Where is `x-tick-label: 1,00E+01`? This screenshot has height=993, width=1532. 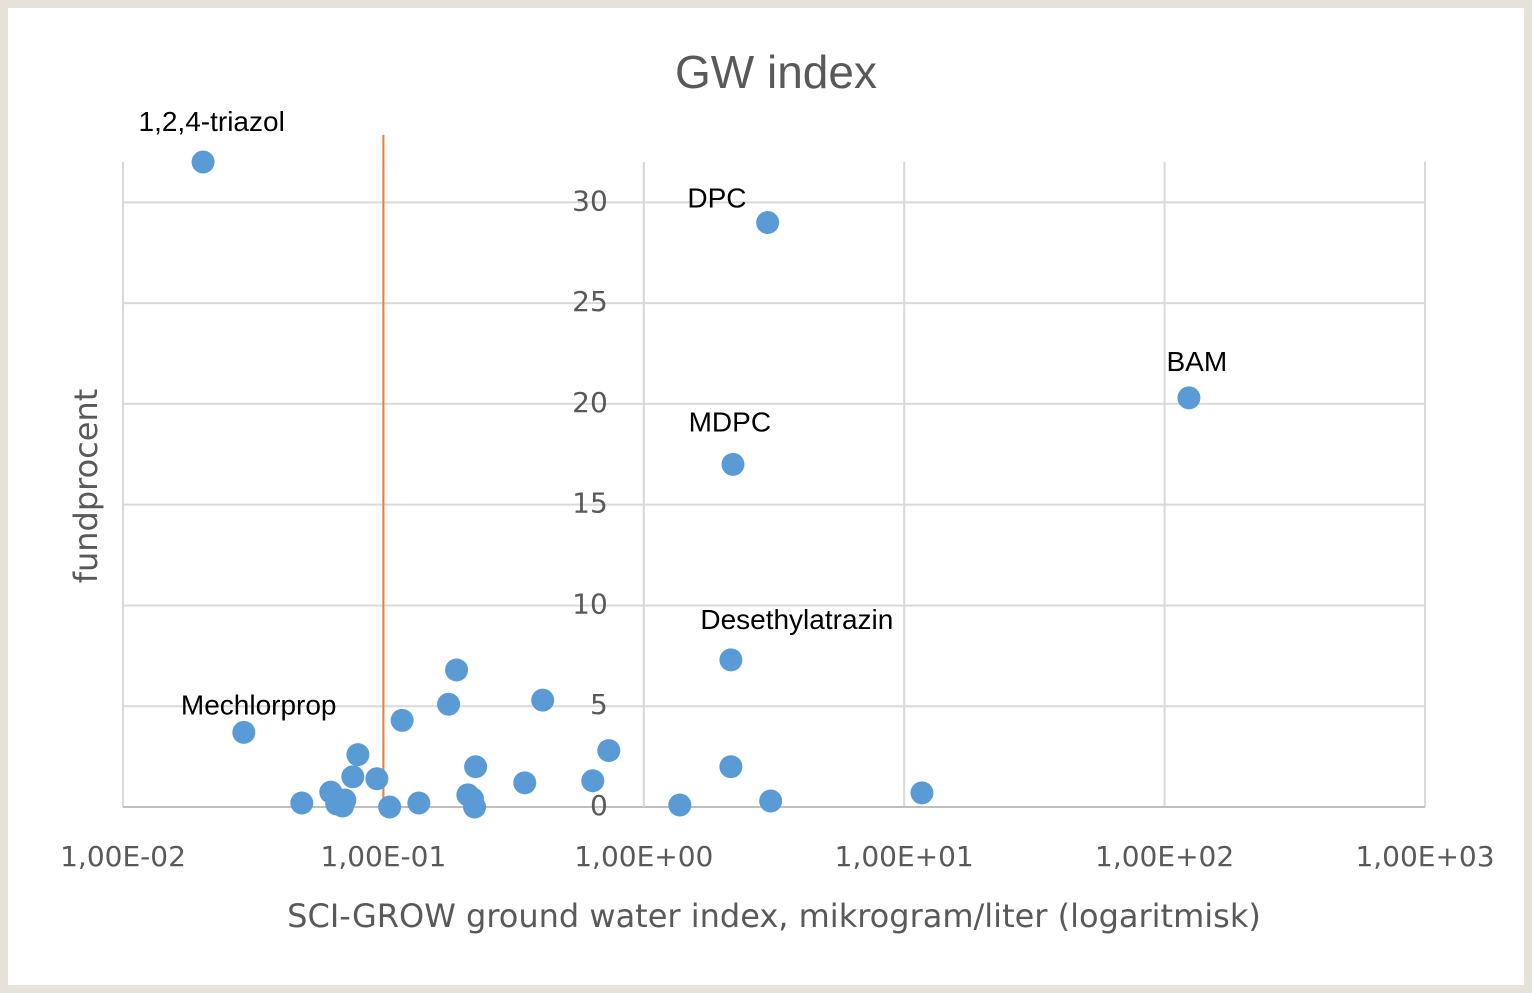
x-tick-label: 1,00E+01 is located at coordinates (904, 856).